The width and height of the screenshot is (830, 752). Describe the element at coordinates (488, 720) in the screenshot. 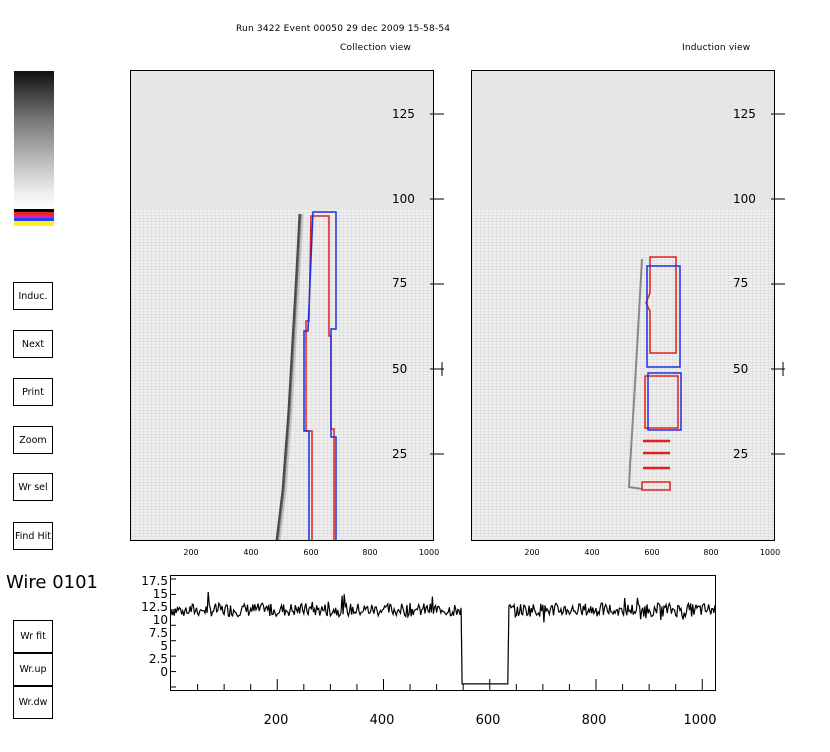

I see `waveform-xtick-600: 600` at that location.